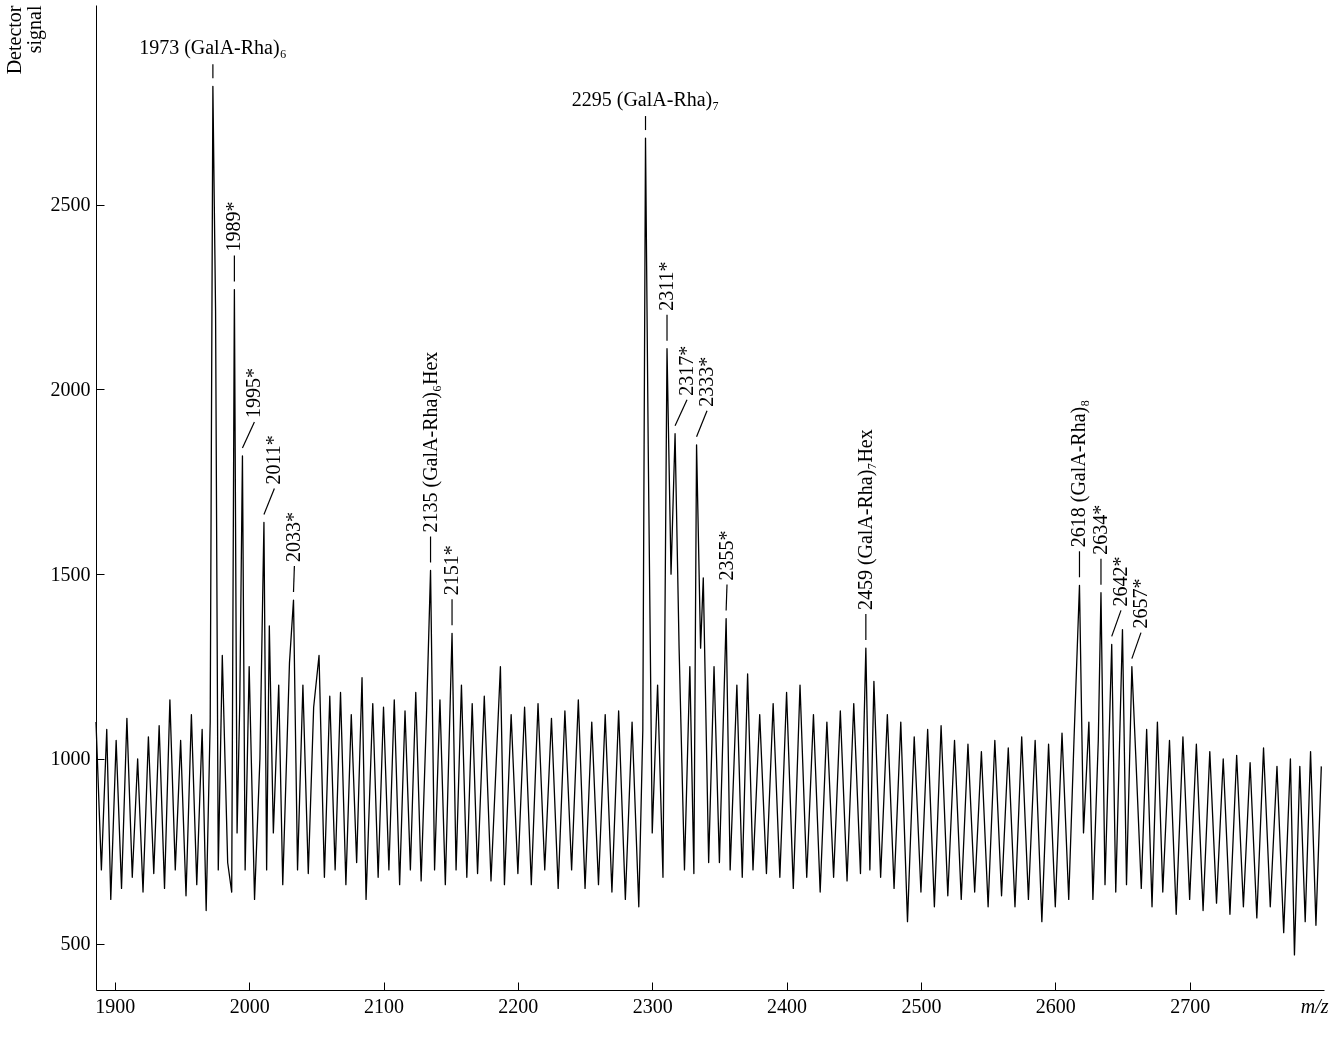 This screenshot has height=1042, width=1340. Describe the element at coordinates (115, 1005) in the screenshot. I see `x-tick-label: 1900` at that location.